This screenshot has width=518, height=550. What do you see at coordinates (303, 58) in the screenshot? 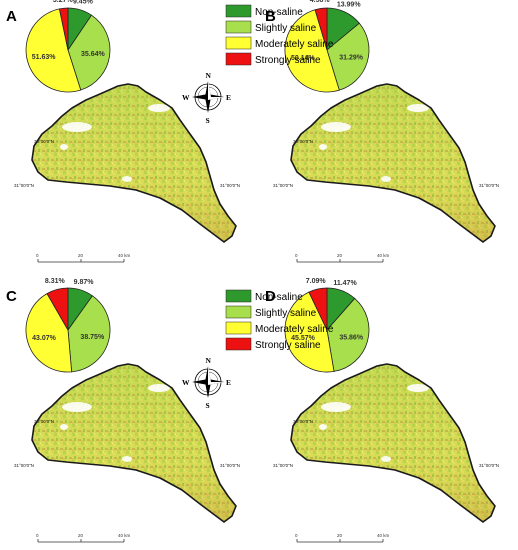
I see `pie-label-moderately-saline: 50.14%` at bounding box center [303, 58].